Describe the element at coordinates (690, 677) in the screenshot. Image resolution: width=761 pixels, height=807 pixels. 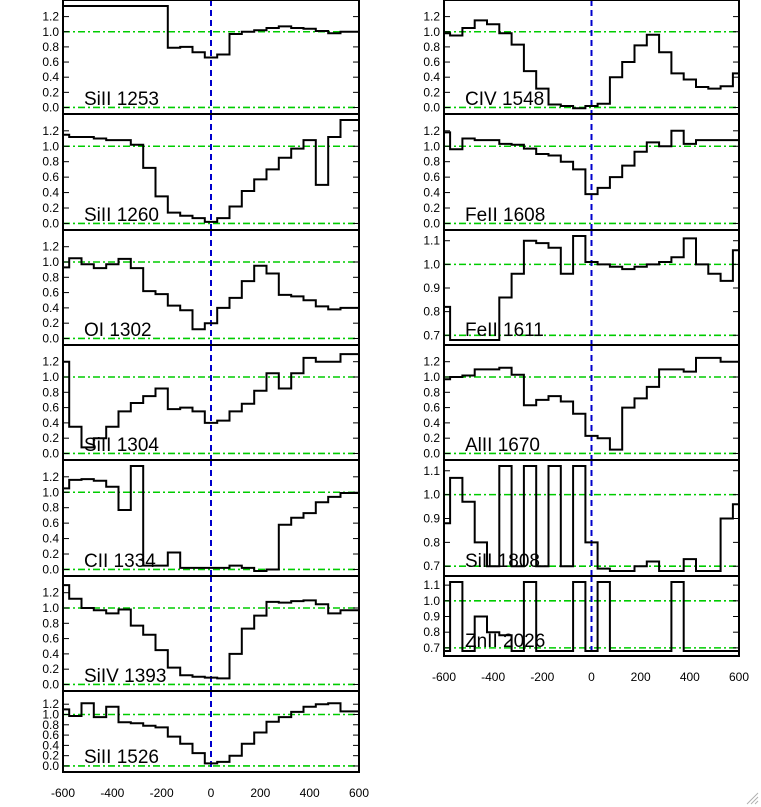
I see `x-tick-label-right: 400` at that location.